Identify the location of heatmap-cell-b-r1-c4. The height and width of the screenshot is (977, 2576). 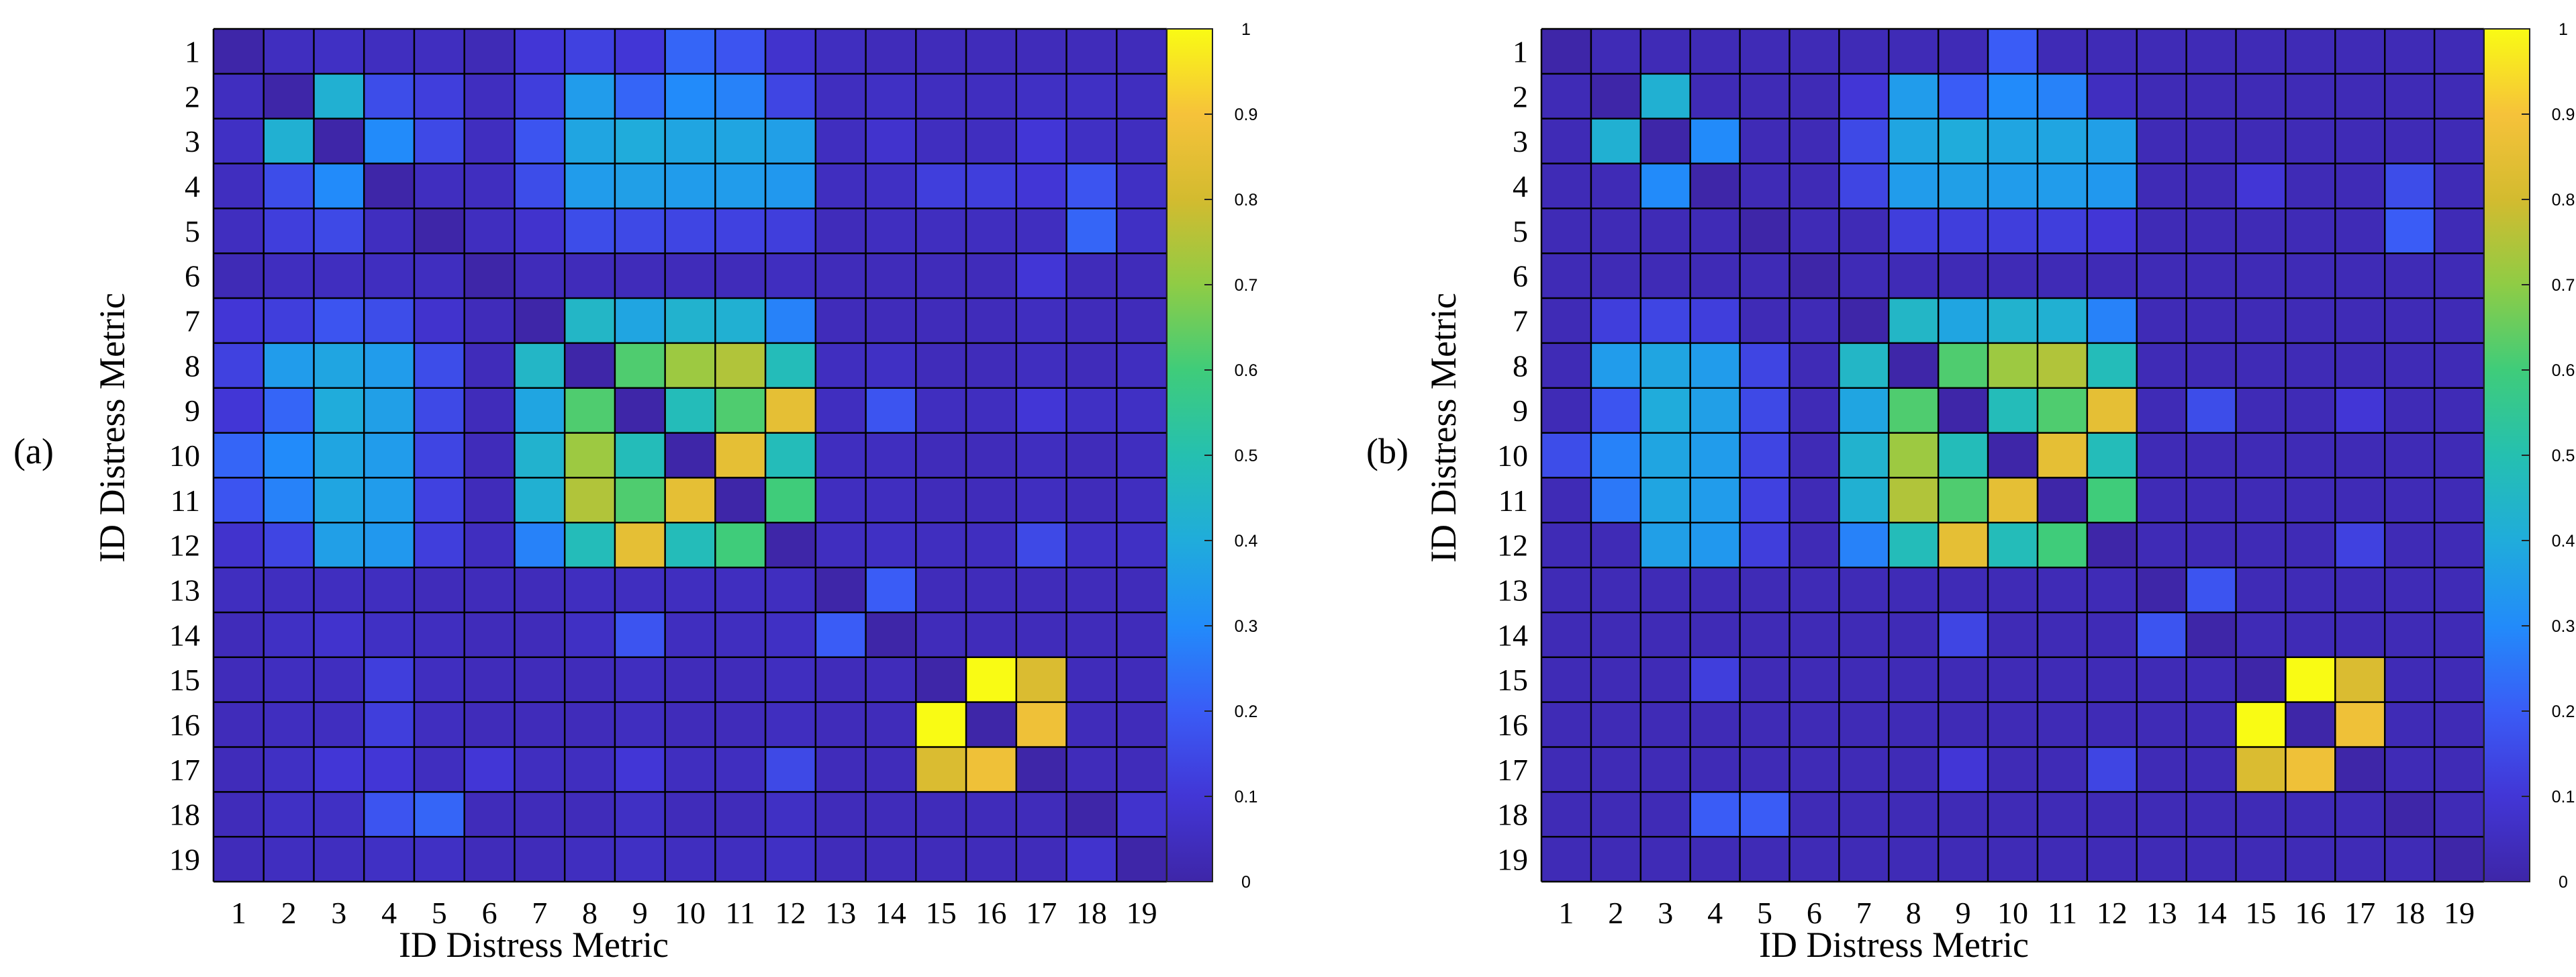
(1715, 52).